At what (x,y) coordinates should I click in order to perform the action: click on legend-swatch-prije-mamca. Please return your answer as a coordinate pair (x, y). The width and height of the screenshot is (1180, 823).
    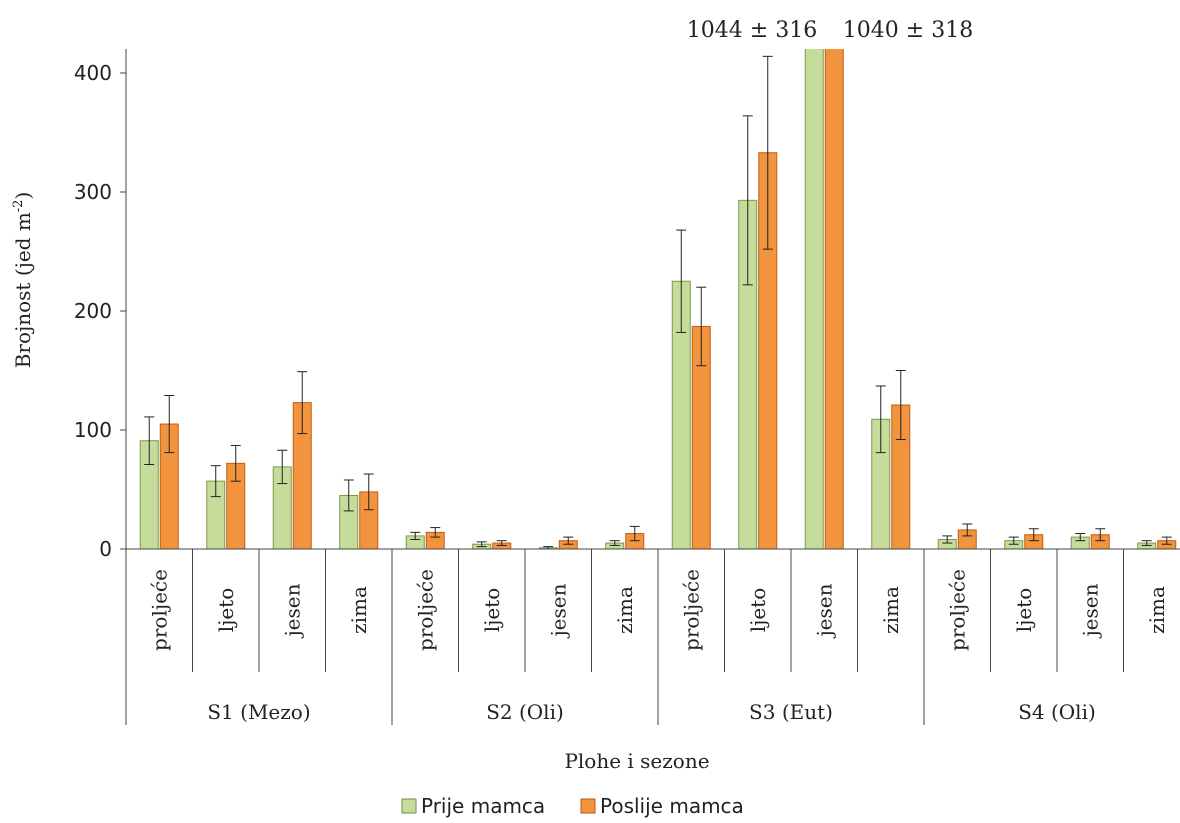
    Looking at the image, I should click on (409, 806).